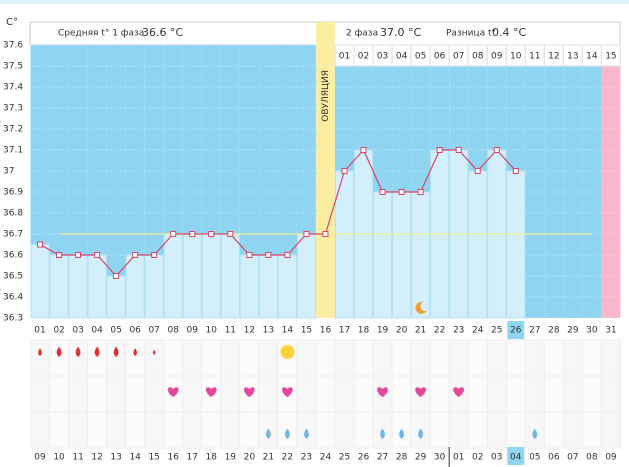 The height and width of the screenshot is (467, 629). What do you see at coordinates (115, 458) in the screenshot?
I see `date-label: 13` at bounding box center [115, 458].